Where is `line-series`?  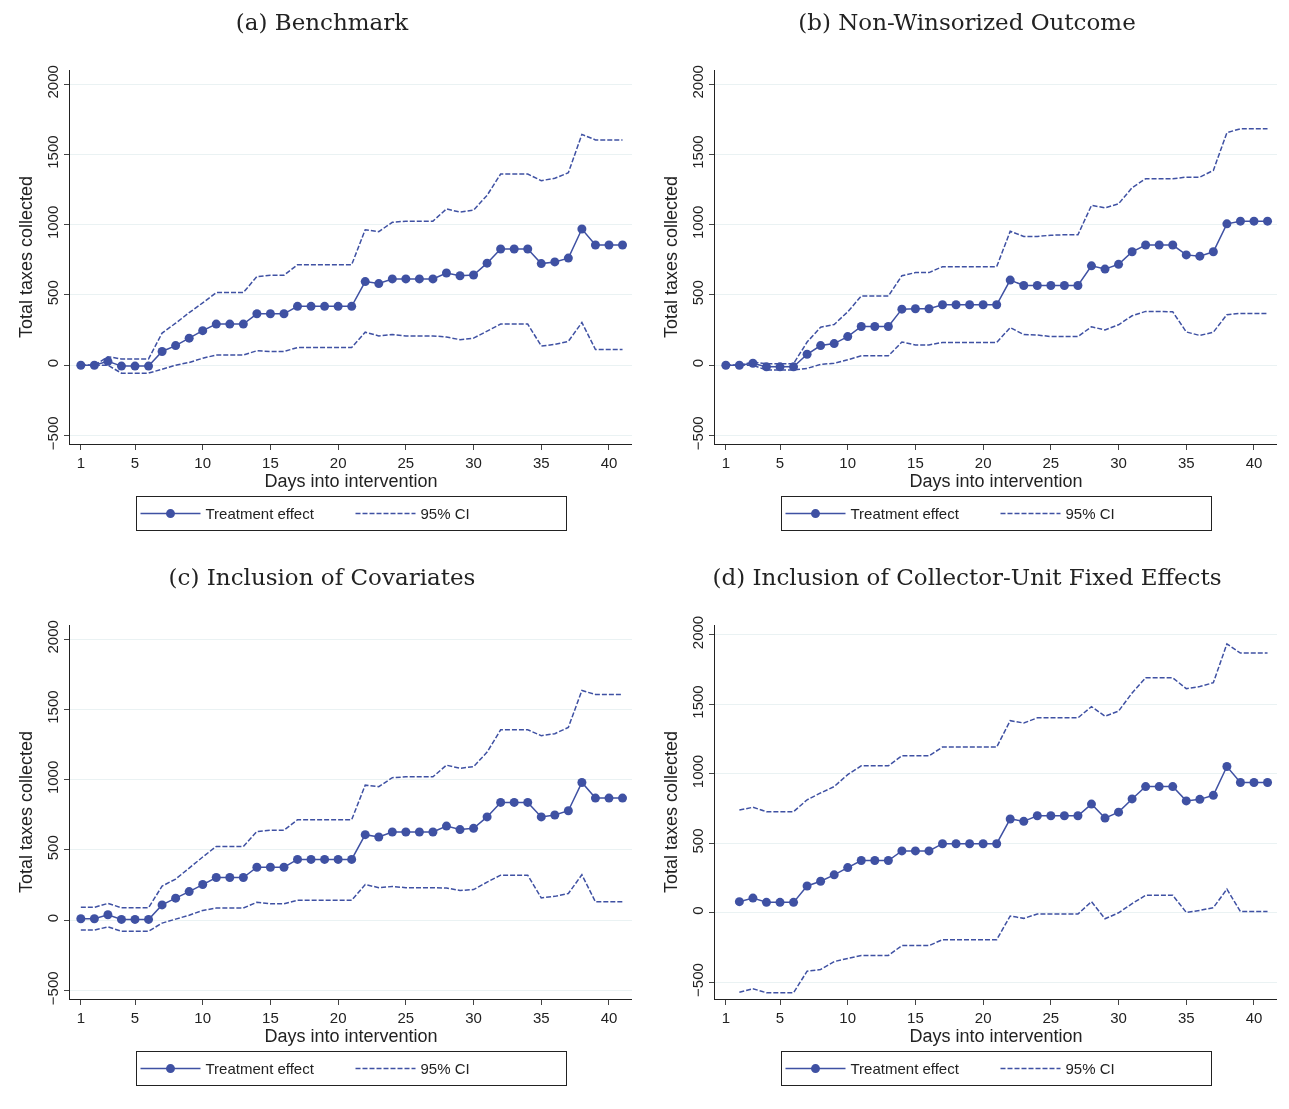
line-series is located at coordinates (352, 799).